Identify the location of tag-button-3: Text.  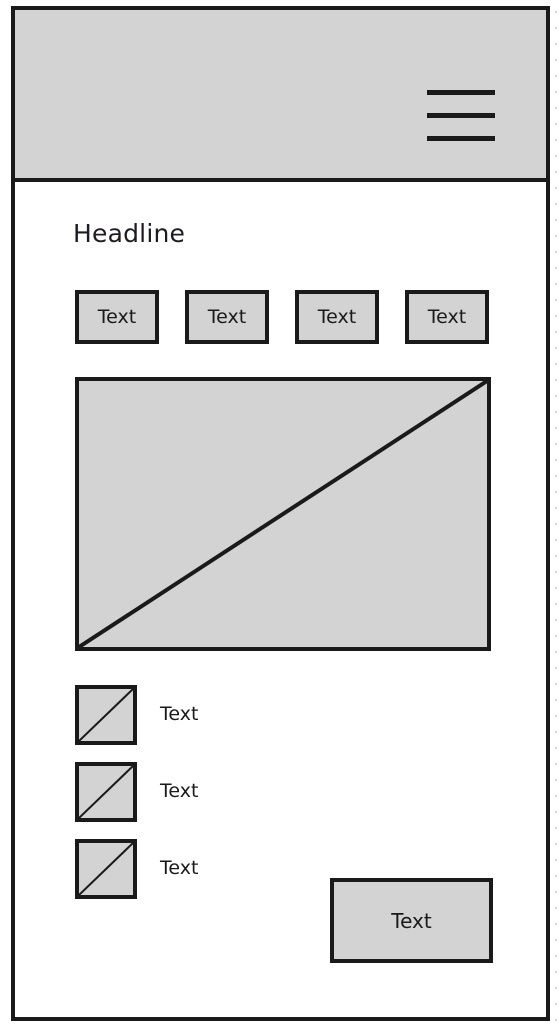
(337, 317).